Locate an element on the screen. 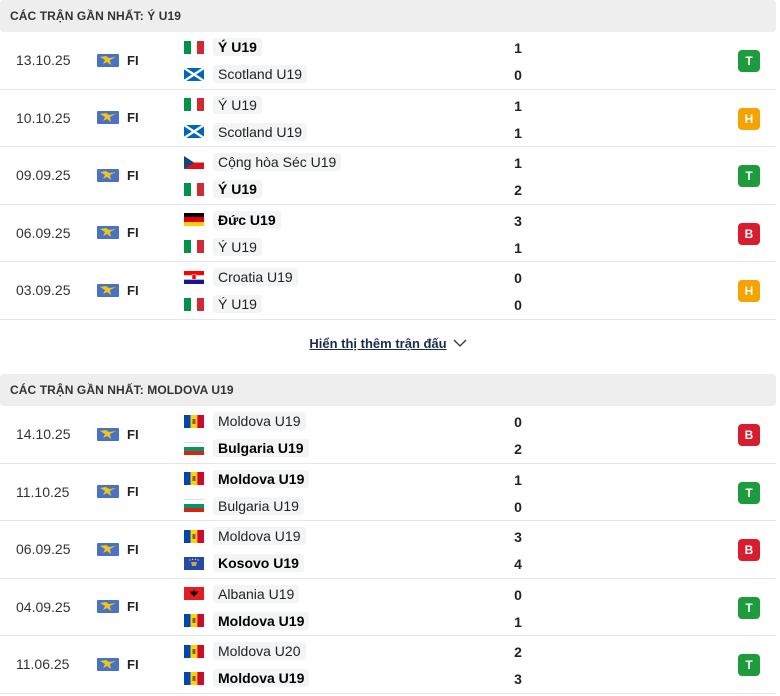 The image size is (780, 696). match-date: 10.10.25 is located at coordinates (43, 117).